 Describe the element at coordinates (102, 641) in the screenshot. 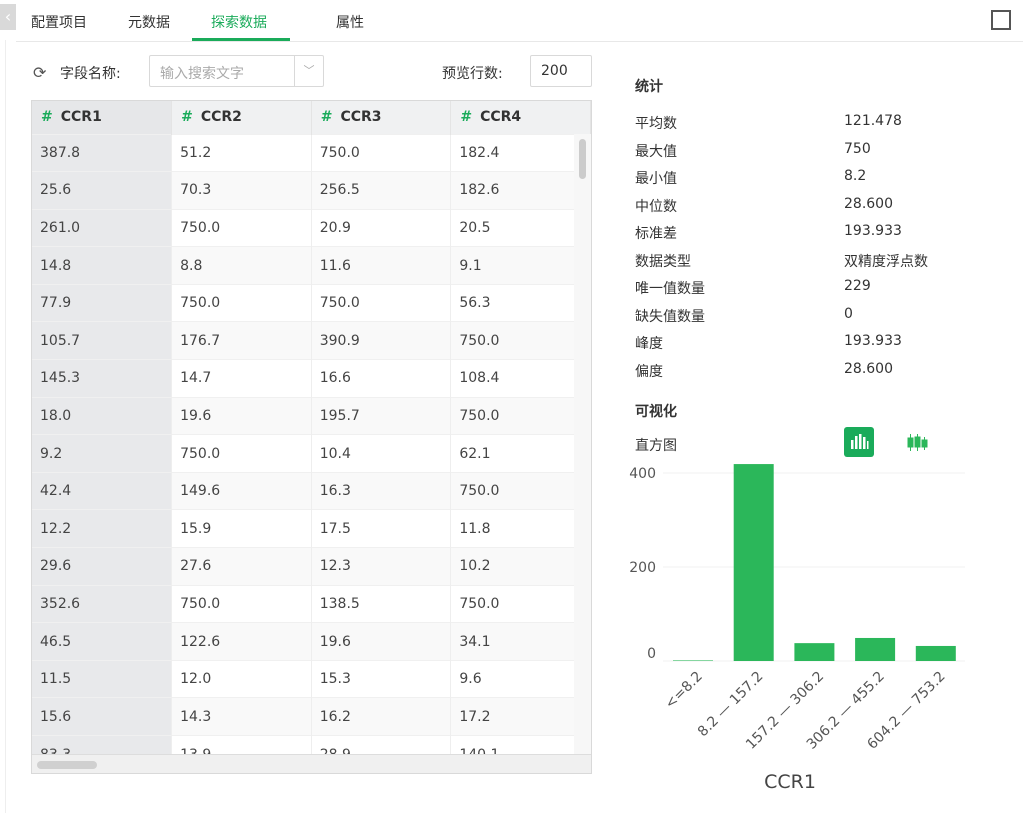

I see `table-cell: 46.5` at that location.